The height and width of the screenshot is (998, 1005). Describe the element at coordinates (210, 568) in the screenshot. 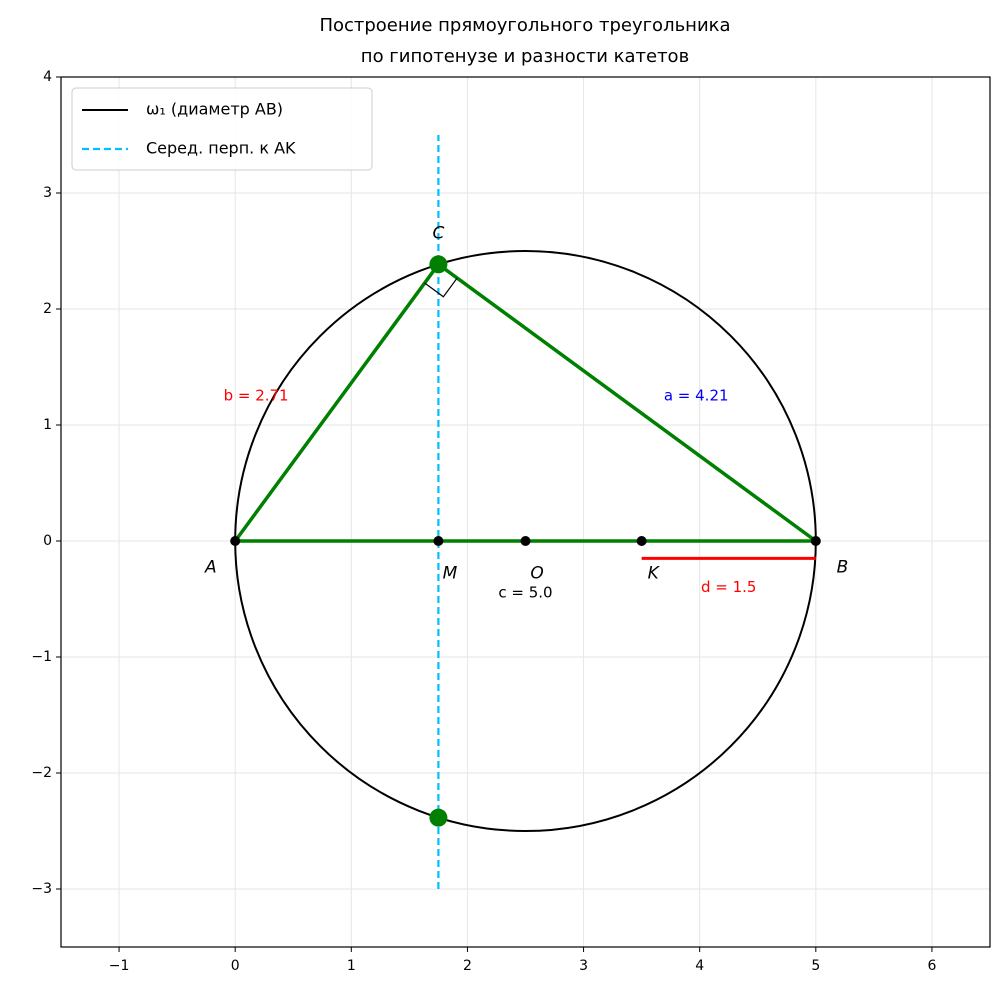

I see `point-label: A` at that location.